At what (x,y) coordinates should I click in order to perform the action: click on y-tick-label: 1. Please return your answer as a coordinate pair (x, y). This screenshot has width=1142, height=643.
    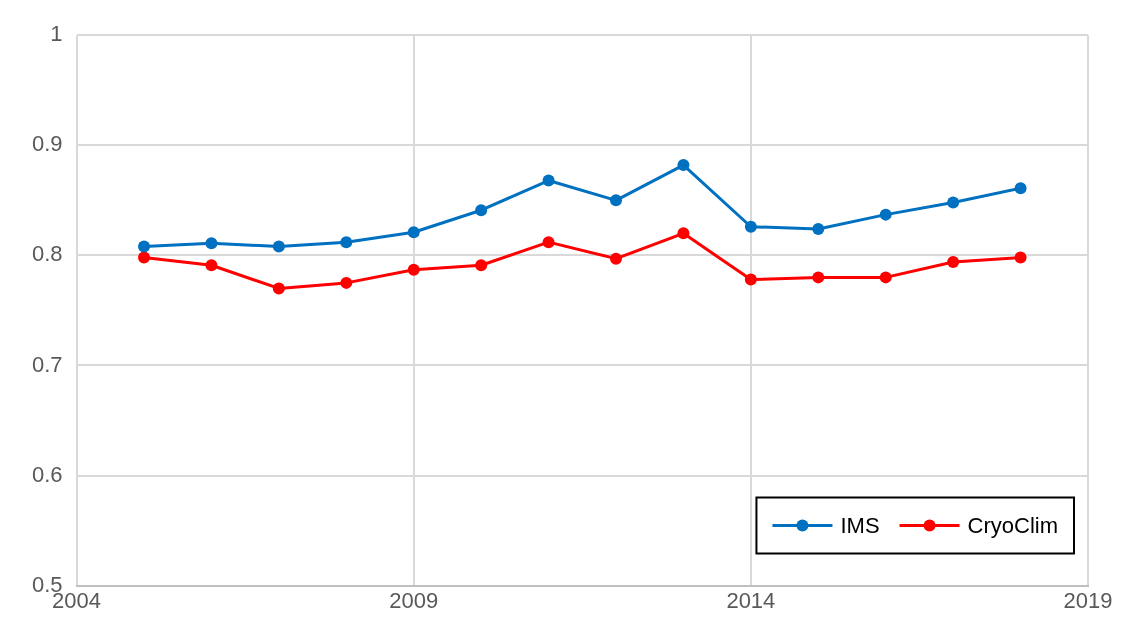
    Looking at the image, I should click on (56, 34).